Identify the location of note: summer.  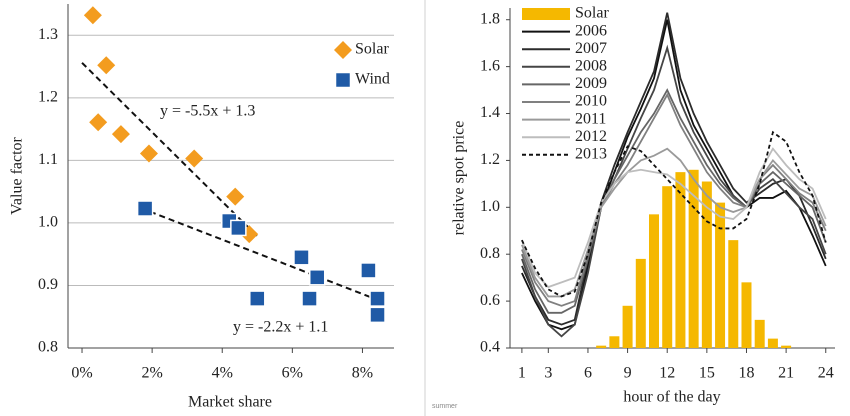
(445, 406).